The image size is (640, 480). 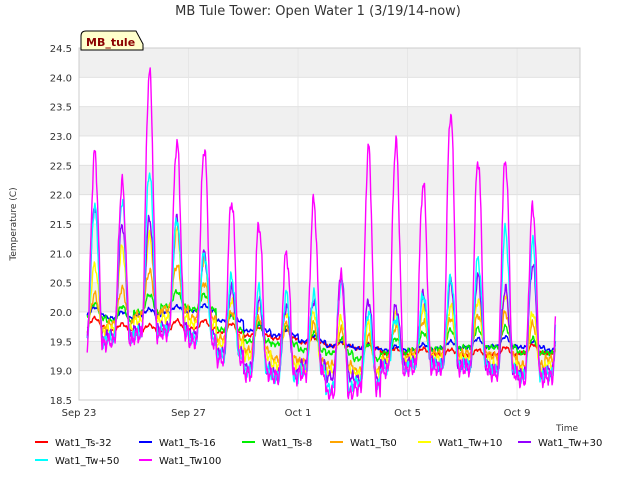 What do you see at coordinates (79, 413) in the screenshot?
I see `x-tick-label: Sep 23` at bounding box center [79, 413].